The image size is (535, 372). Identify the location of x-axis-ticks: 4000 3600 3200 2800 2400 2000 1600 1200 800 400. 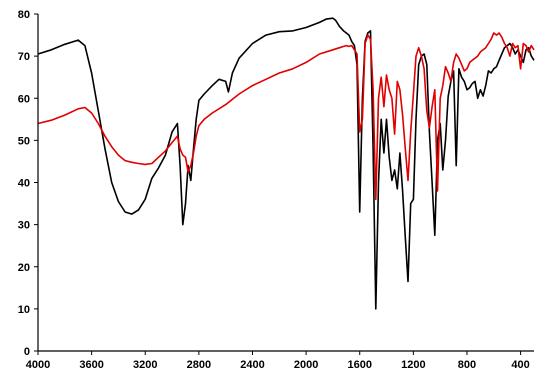
(278, 361).